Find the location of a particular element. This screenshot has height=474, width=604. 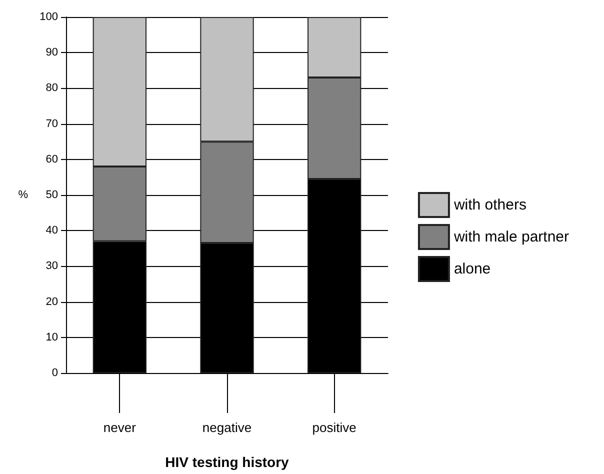

x-tick-label: never is located at coordinates (120, 427).